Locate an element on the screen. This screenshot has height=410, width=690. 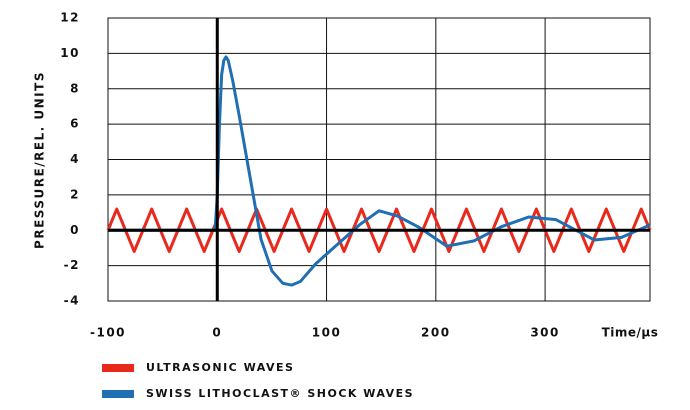
x-tick-label: 0 is located at coordinates (217, 333).